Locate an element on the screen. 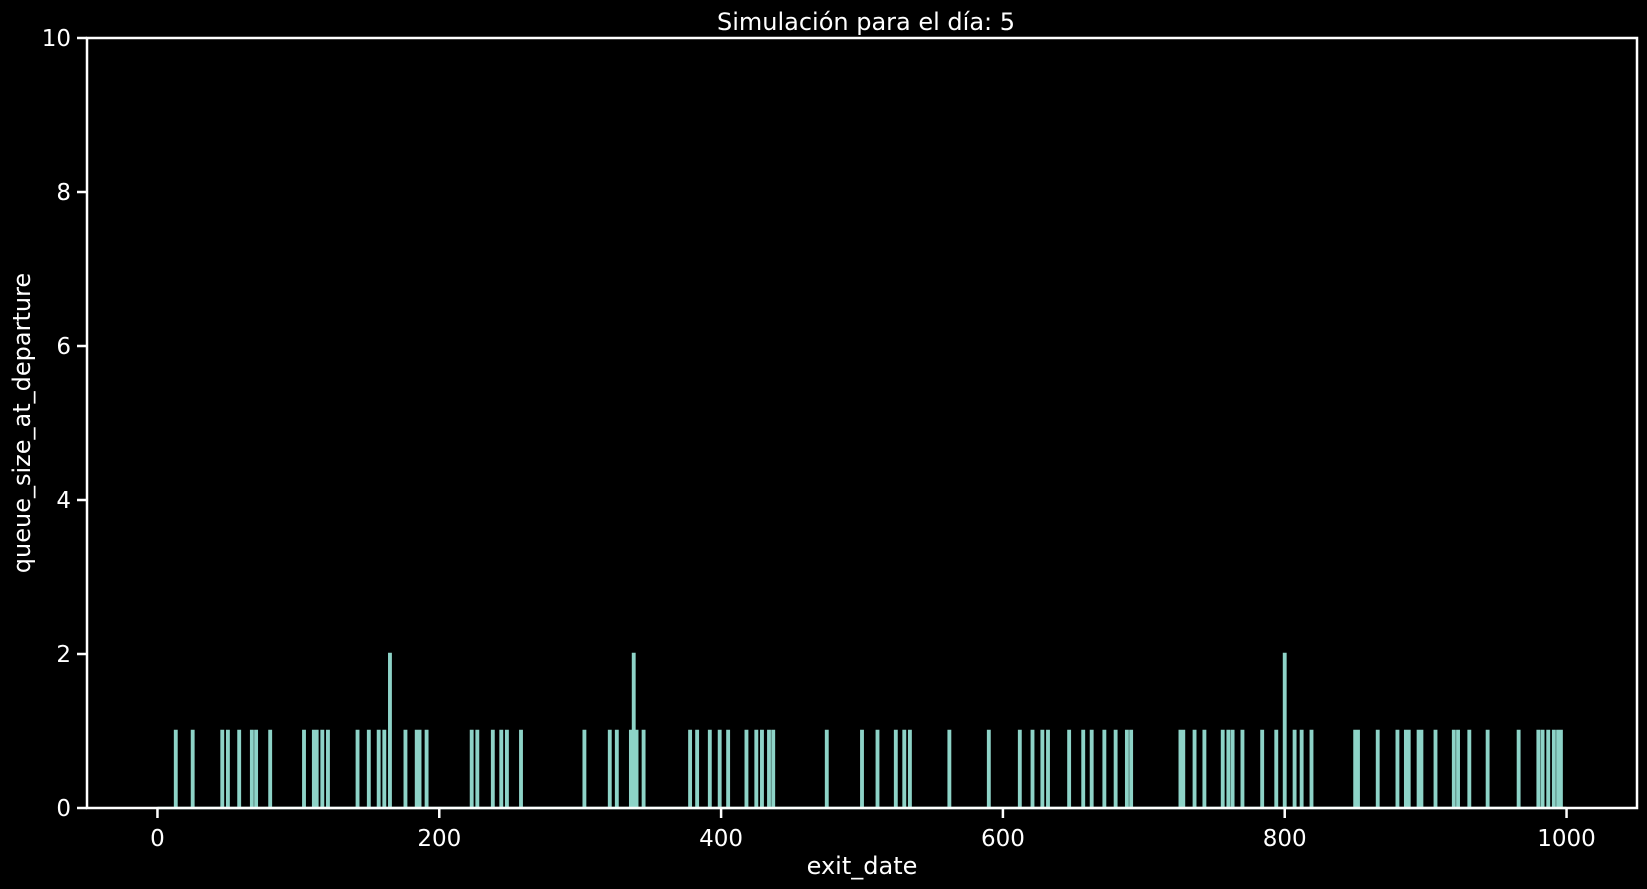 This screenshot has width=1647, height=889. x-tick-label: 200 is located at coordinates (439, 839).